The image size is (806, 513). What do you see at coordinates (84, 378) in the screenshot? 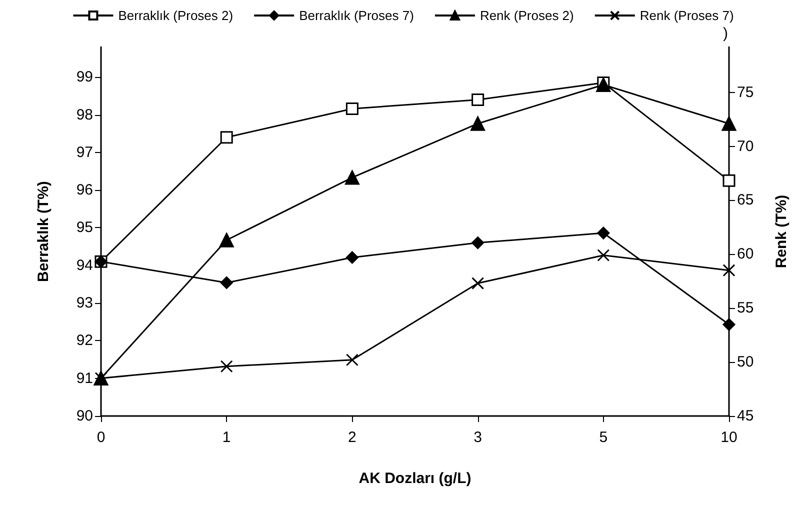
I see `y-tick-label: 91` at bounding box center [84, 378].